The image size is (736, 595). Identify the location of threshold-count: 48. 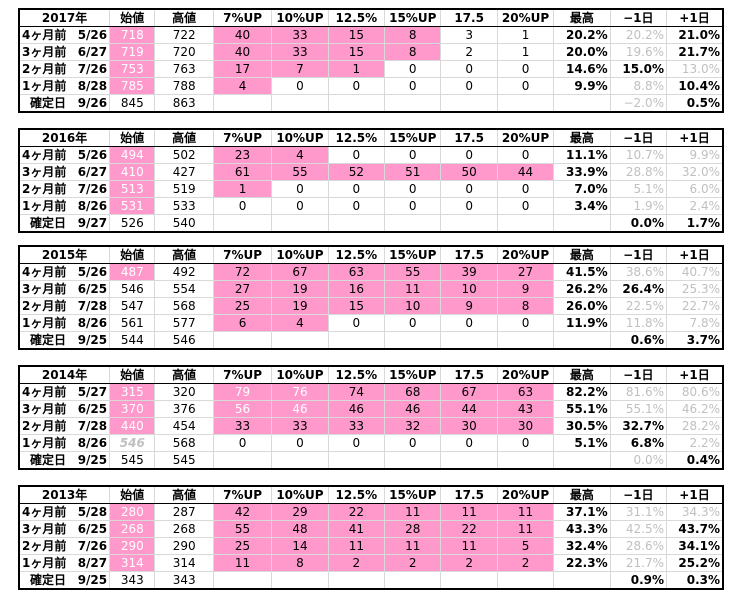
(300, 529).